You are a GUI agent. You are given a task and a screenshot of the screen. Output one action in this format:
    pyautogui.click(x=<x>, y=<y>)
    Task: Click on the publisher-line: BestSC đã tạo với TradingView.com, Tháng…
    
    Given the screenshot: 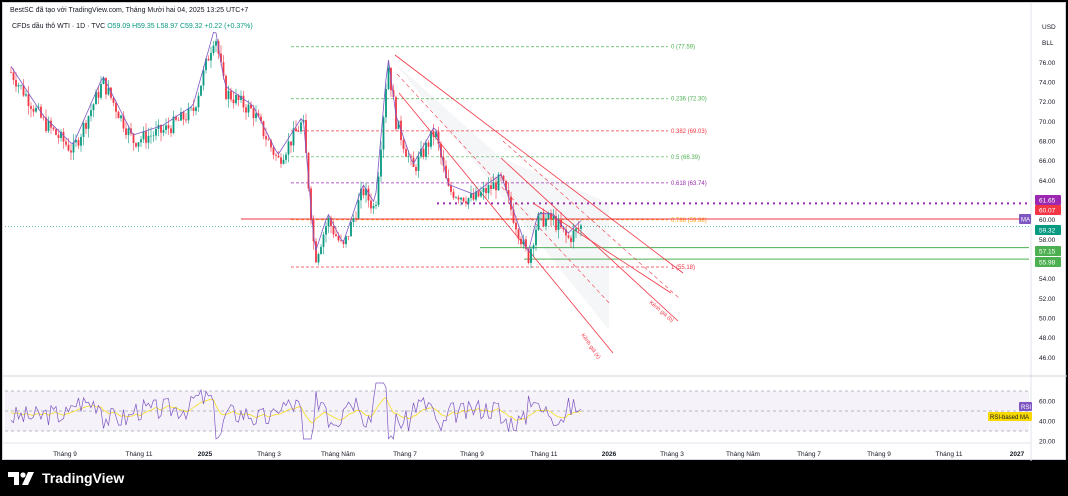 What is the action you would take?
    pyautogui.click(x=129, y=10)
    